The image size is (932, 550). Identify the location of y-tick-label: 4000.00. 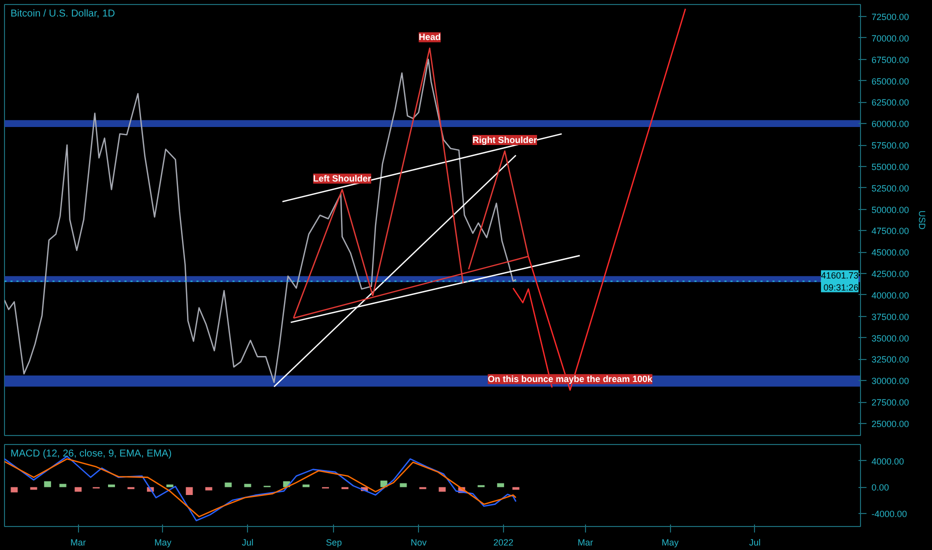
(888, 461).